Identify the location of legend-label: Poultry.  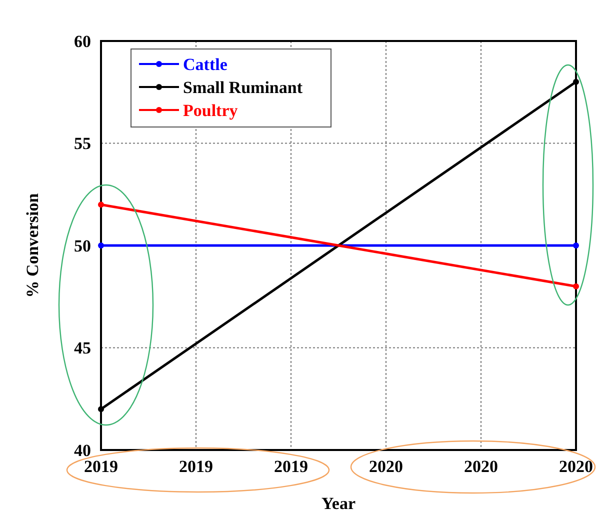
(210, 110).